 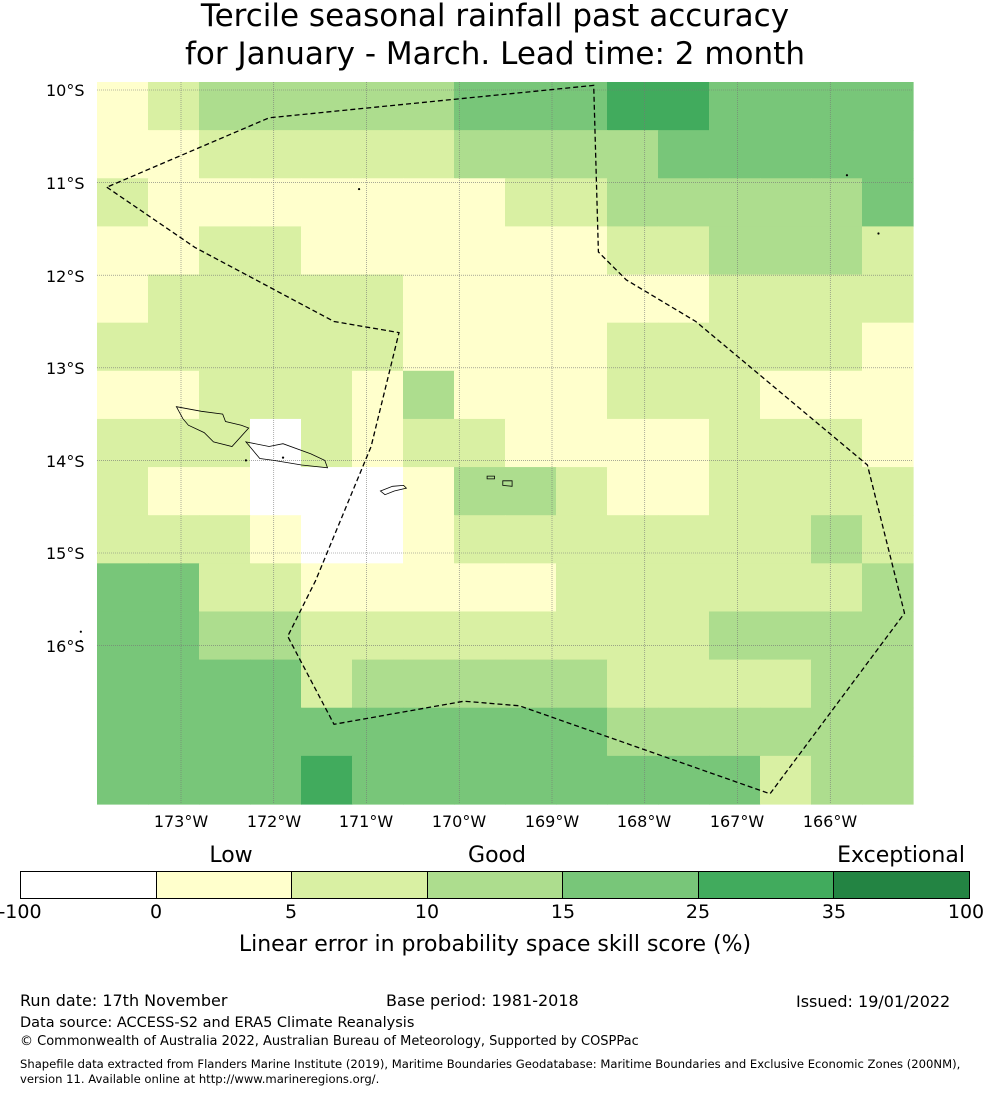 I want to click on lon-label: 173°W, so click(x=181, y=821).